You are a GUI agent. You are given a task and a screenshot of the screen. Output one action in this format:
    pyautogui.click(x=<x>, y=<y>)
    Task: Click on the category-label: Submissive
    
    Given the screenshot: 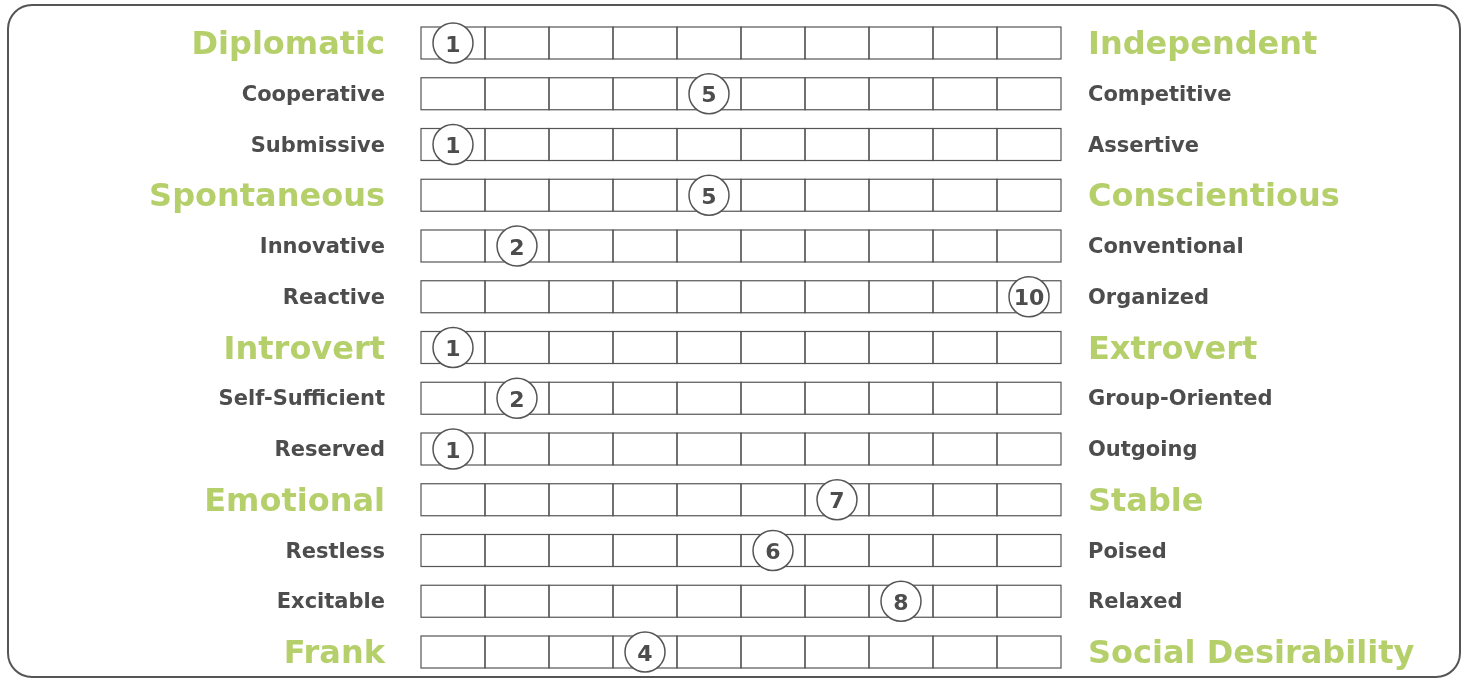 What is the action you would take?
    pyautogui.click(x=317, y=144)
    